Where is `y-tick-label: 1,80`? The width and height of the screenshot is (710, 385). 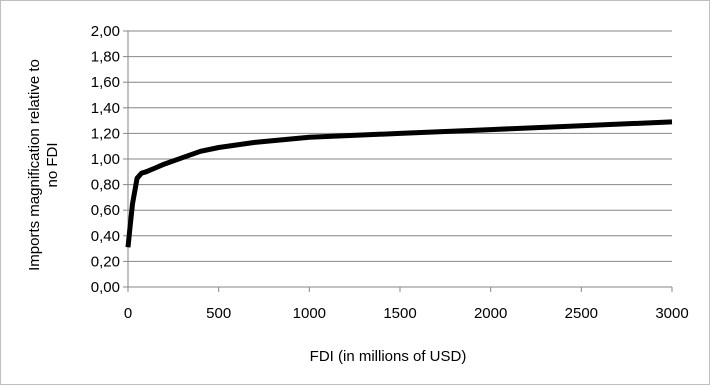
y-tick-label: 1,80 is located at coordinates (105, 57).